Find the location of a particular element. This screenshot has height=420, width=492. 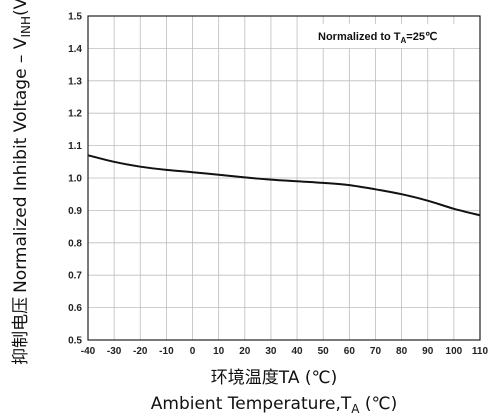

y-tick-label: 1.0 is located at coordinates (75, 179).